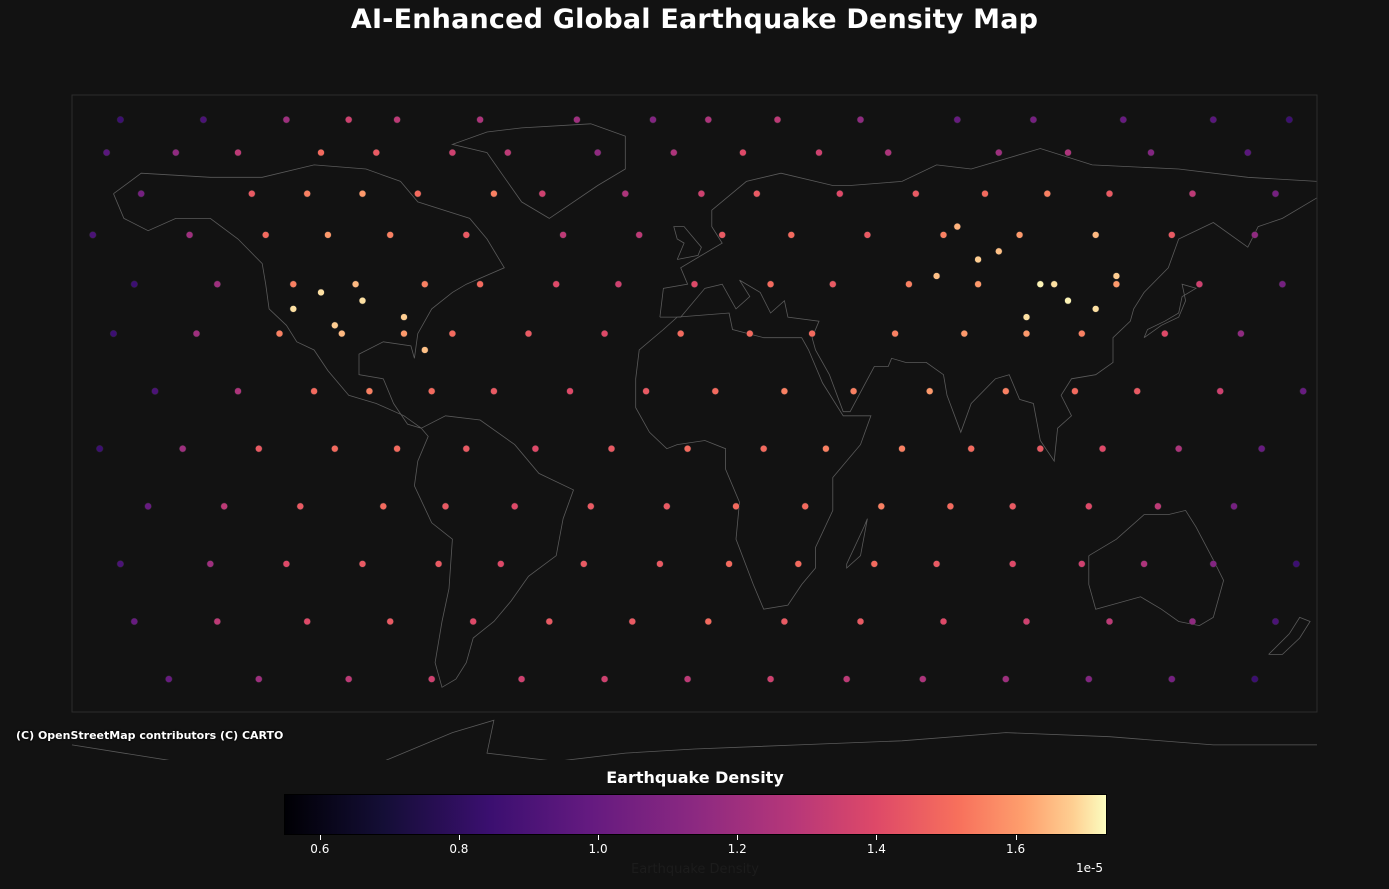 Image resolution: width=1389 pixels, height=889 pixels. I want to click on colorbar-title: Earthquake Density, so click(695, 777).